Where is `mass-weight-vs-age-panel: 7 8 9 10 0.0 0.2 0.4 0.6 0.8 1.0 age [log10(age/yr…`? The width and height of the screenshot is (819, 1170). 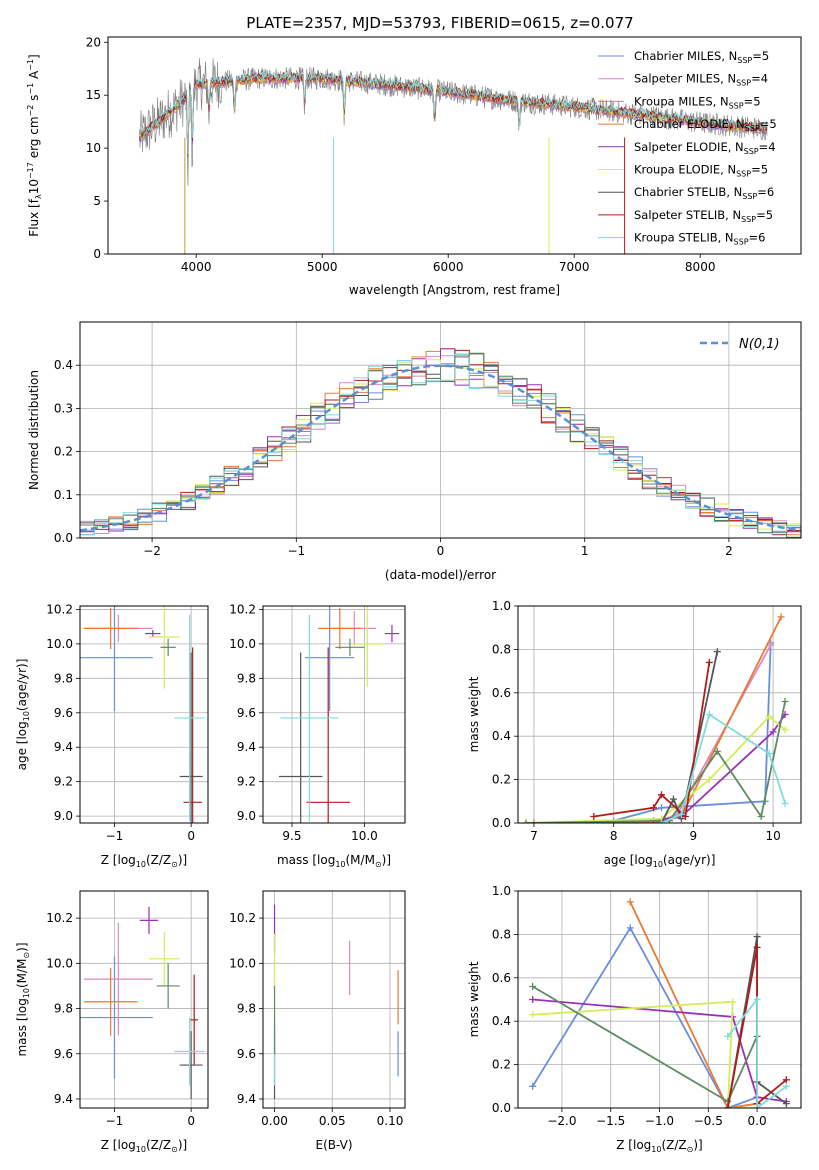
mass-weight-vs-age-panel: 7 8 9 10 0.0 0.2 0.4 0.6 0.8 1.0 age [log10(age/yr… is located at coordinates (634, 734).